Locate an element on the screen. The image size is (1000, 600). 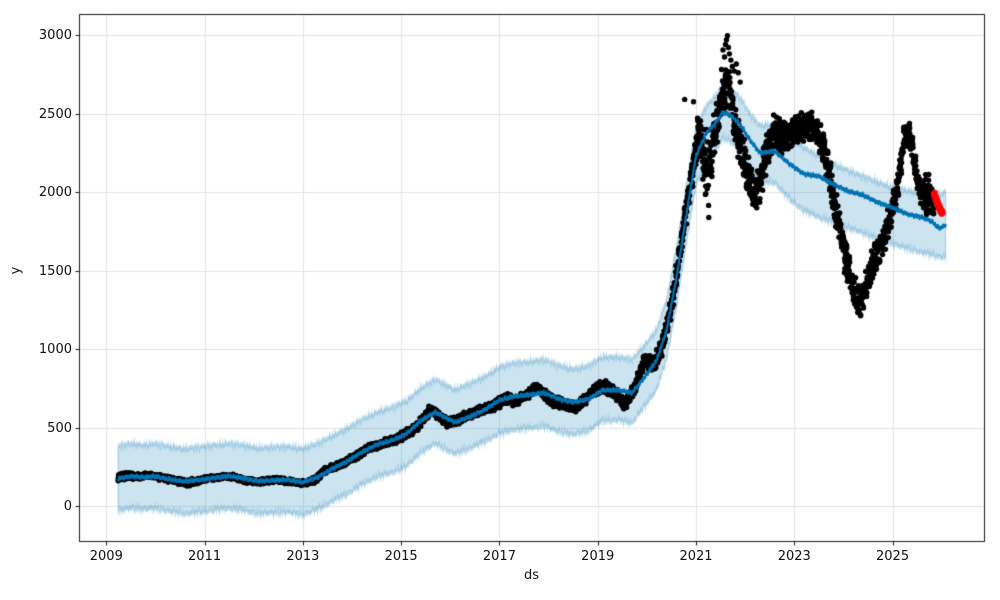
y-axis-label: y is located at coordinates (16, 270).